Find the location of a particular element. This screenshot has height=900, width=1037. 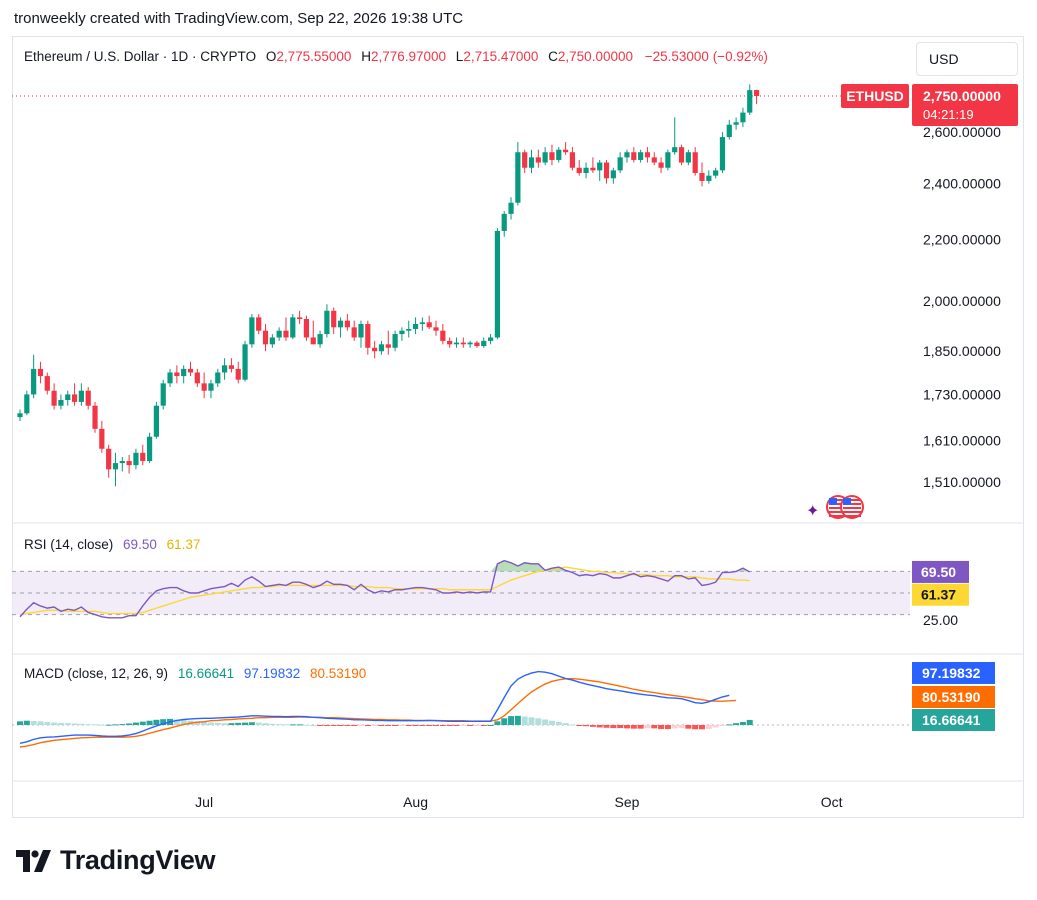

price-tick-label: 2,000.00000 is located at coordinates (962, 301).